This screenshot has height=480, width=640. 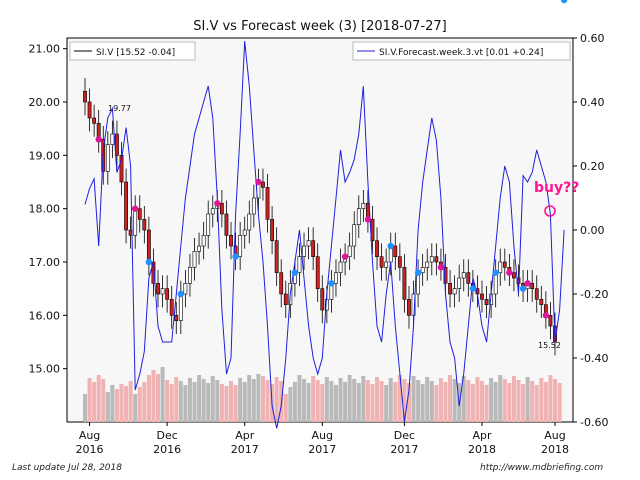 I want to click on left-axis-label: 16.00, so click(x=45, y=315).